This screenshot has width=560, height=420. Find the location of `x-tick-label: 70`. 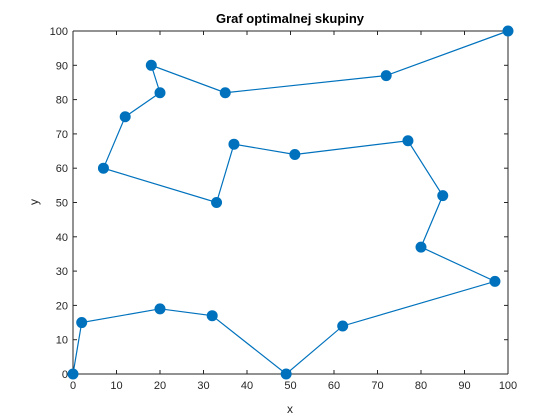

x-tick-label: 70 is located at coordinates (377, 386).